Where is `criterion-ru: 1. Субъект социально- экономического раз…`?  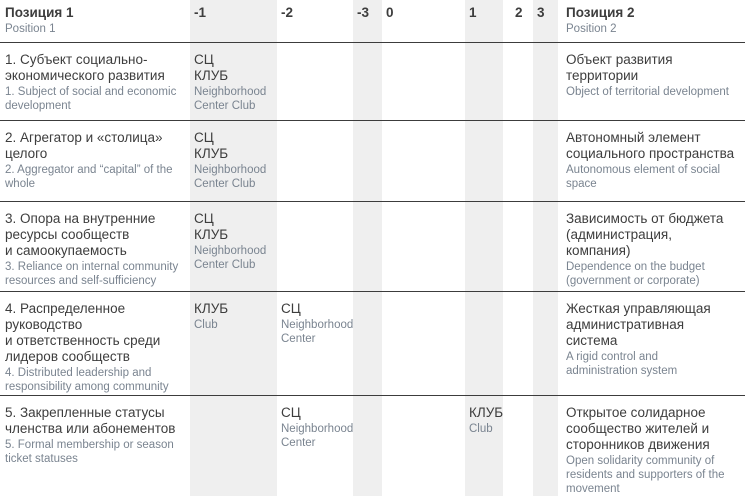 criterion-ru: 1. Субъект социально- экономического раз… is located at coordinates (85, 67).